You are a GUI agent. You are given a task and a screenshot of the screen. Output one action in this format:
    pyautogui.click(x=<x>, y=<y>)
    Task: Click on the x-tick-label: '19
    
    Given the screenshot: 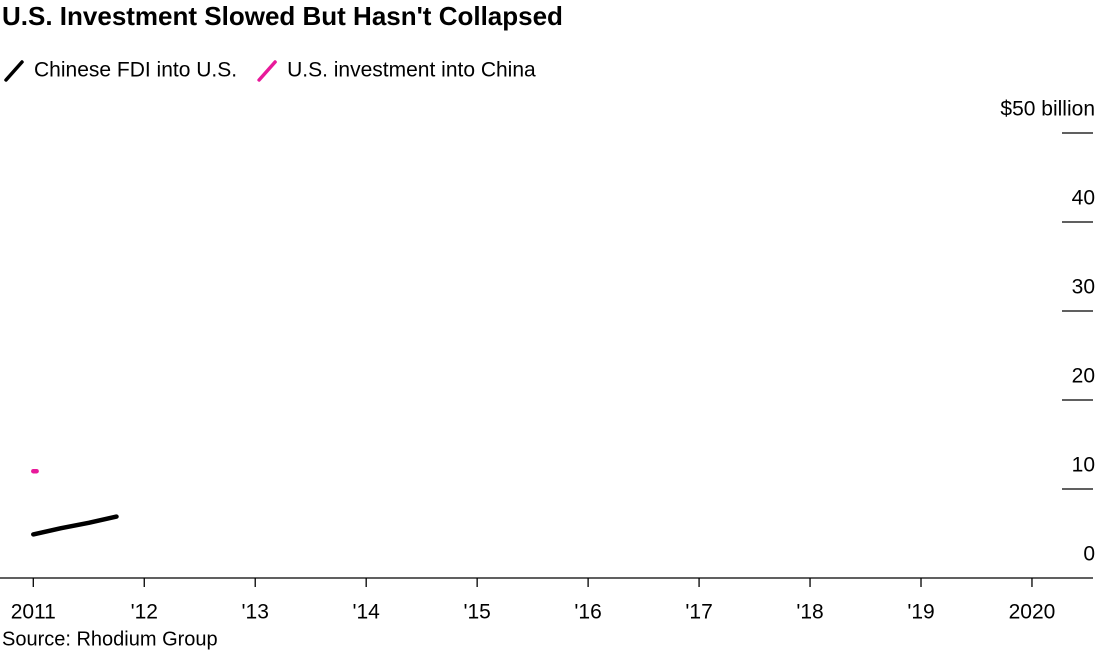 What is the action you would take?
    pyautogui.click(x=920, y=612)
    